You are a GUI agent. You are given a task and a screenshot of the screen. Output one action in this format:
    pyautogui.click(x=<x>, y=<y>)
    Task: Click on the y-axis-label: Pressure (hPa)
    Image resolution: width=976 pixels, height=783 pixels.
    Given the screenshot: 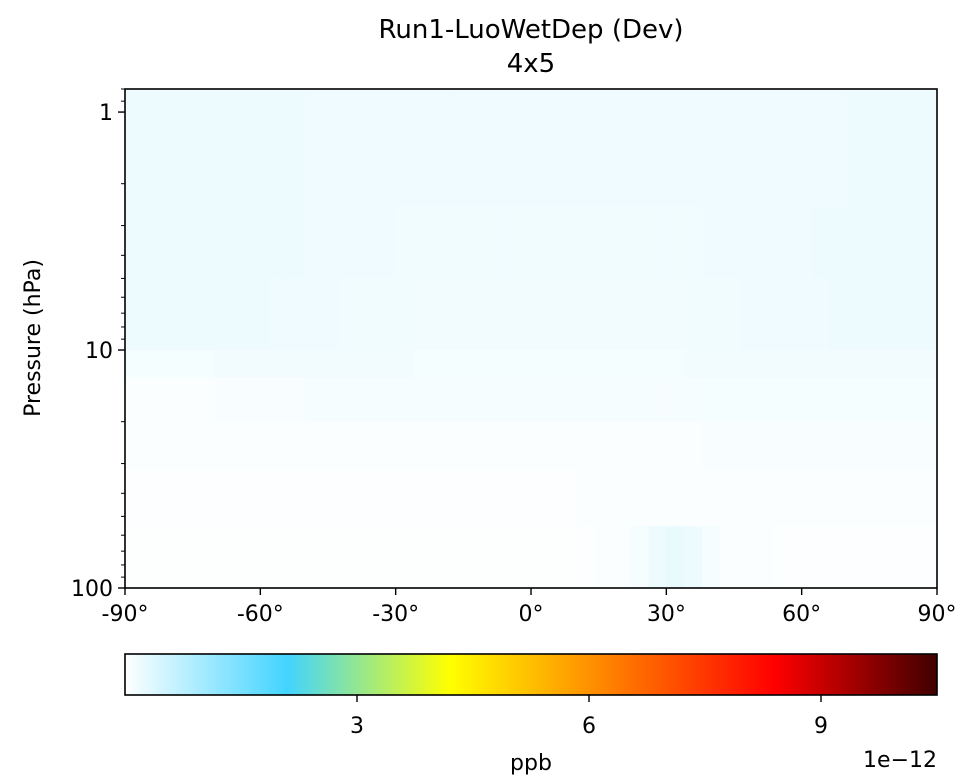 What is the action you would take?
    pyautogui.click(x=33, y=338)
    